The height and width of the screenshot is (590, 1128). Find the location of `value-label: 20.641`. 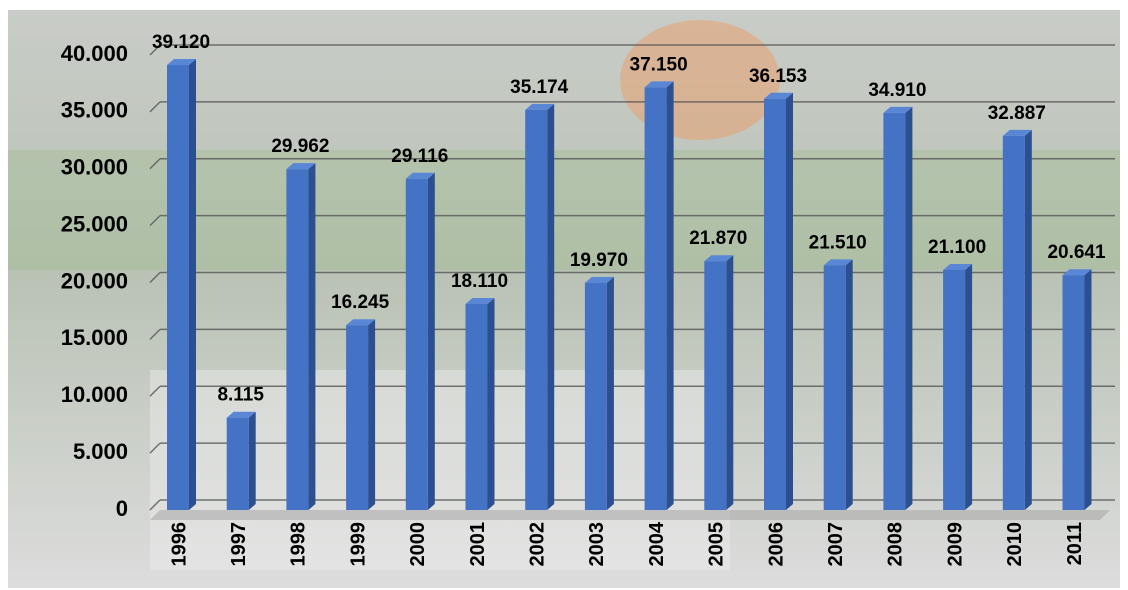

value-label: 20.641 is located at coordinates (1076, 252).